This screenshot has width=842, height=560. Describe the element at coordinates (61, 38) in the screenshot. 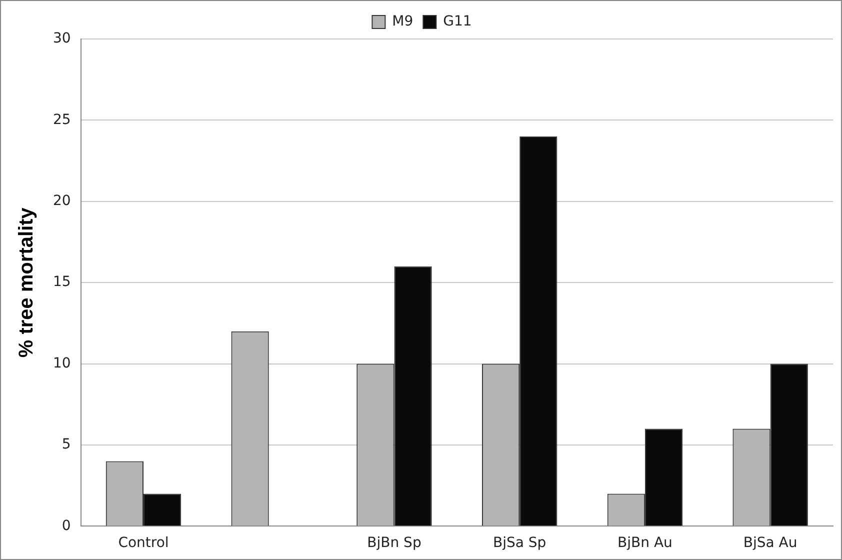

I see `y-tick-label: 30` at that location.